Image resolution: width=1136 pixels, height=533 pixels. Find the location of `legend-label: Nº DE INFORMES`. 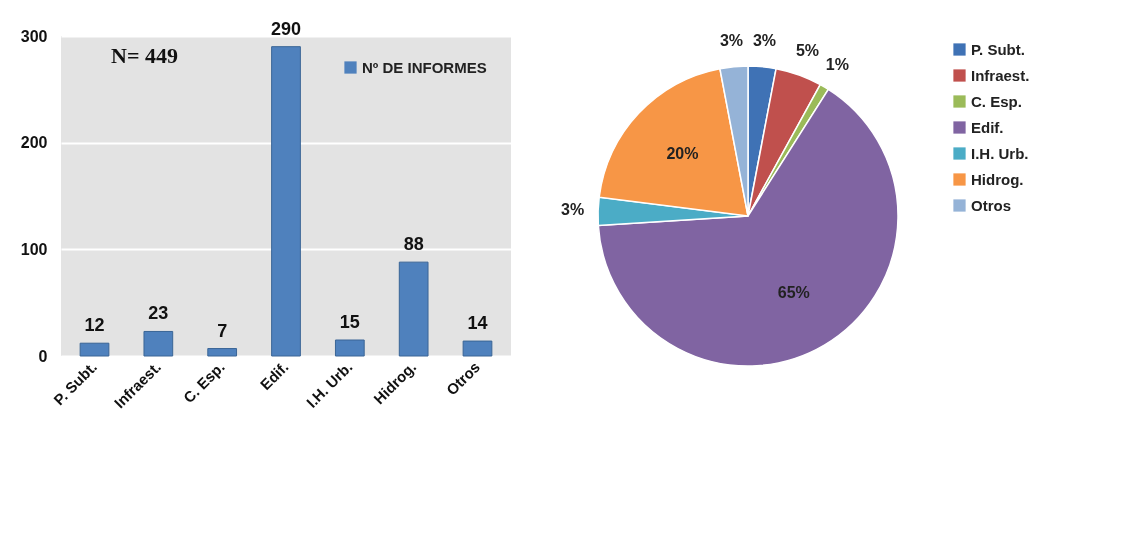

legend-label: Nº DE INFORMES is located at coordinates (424, 67).